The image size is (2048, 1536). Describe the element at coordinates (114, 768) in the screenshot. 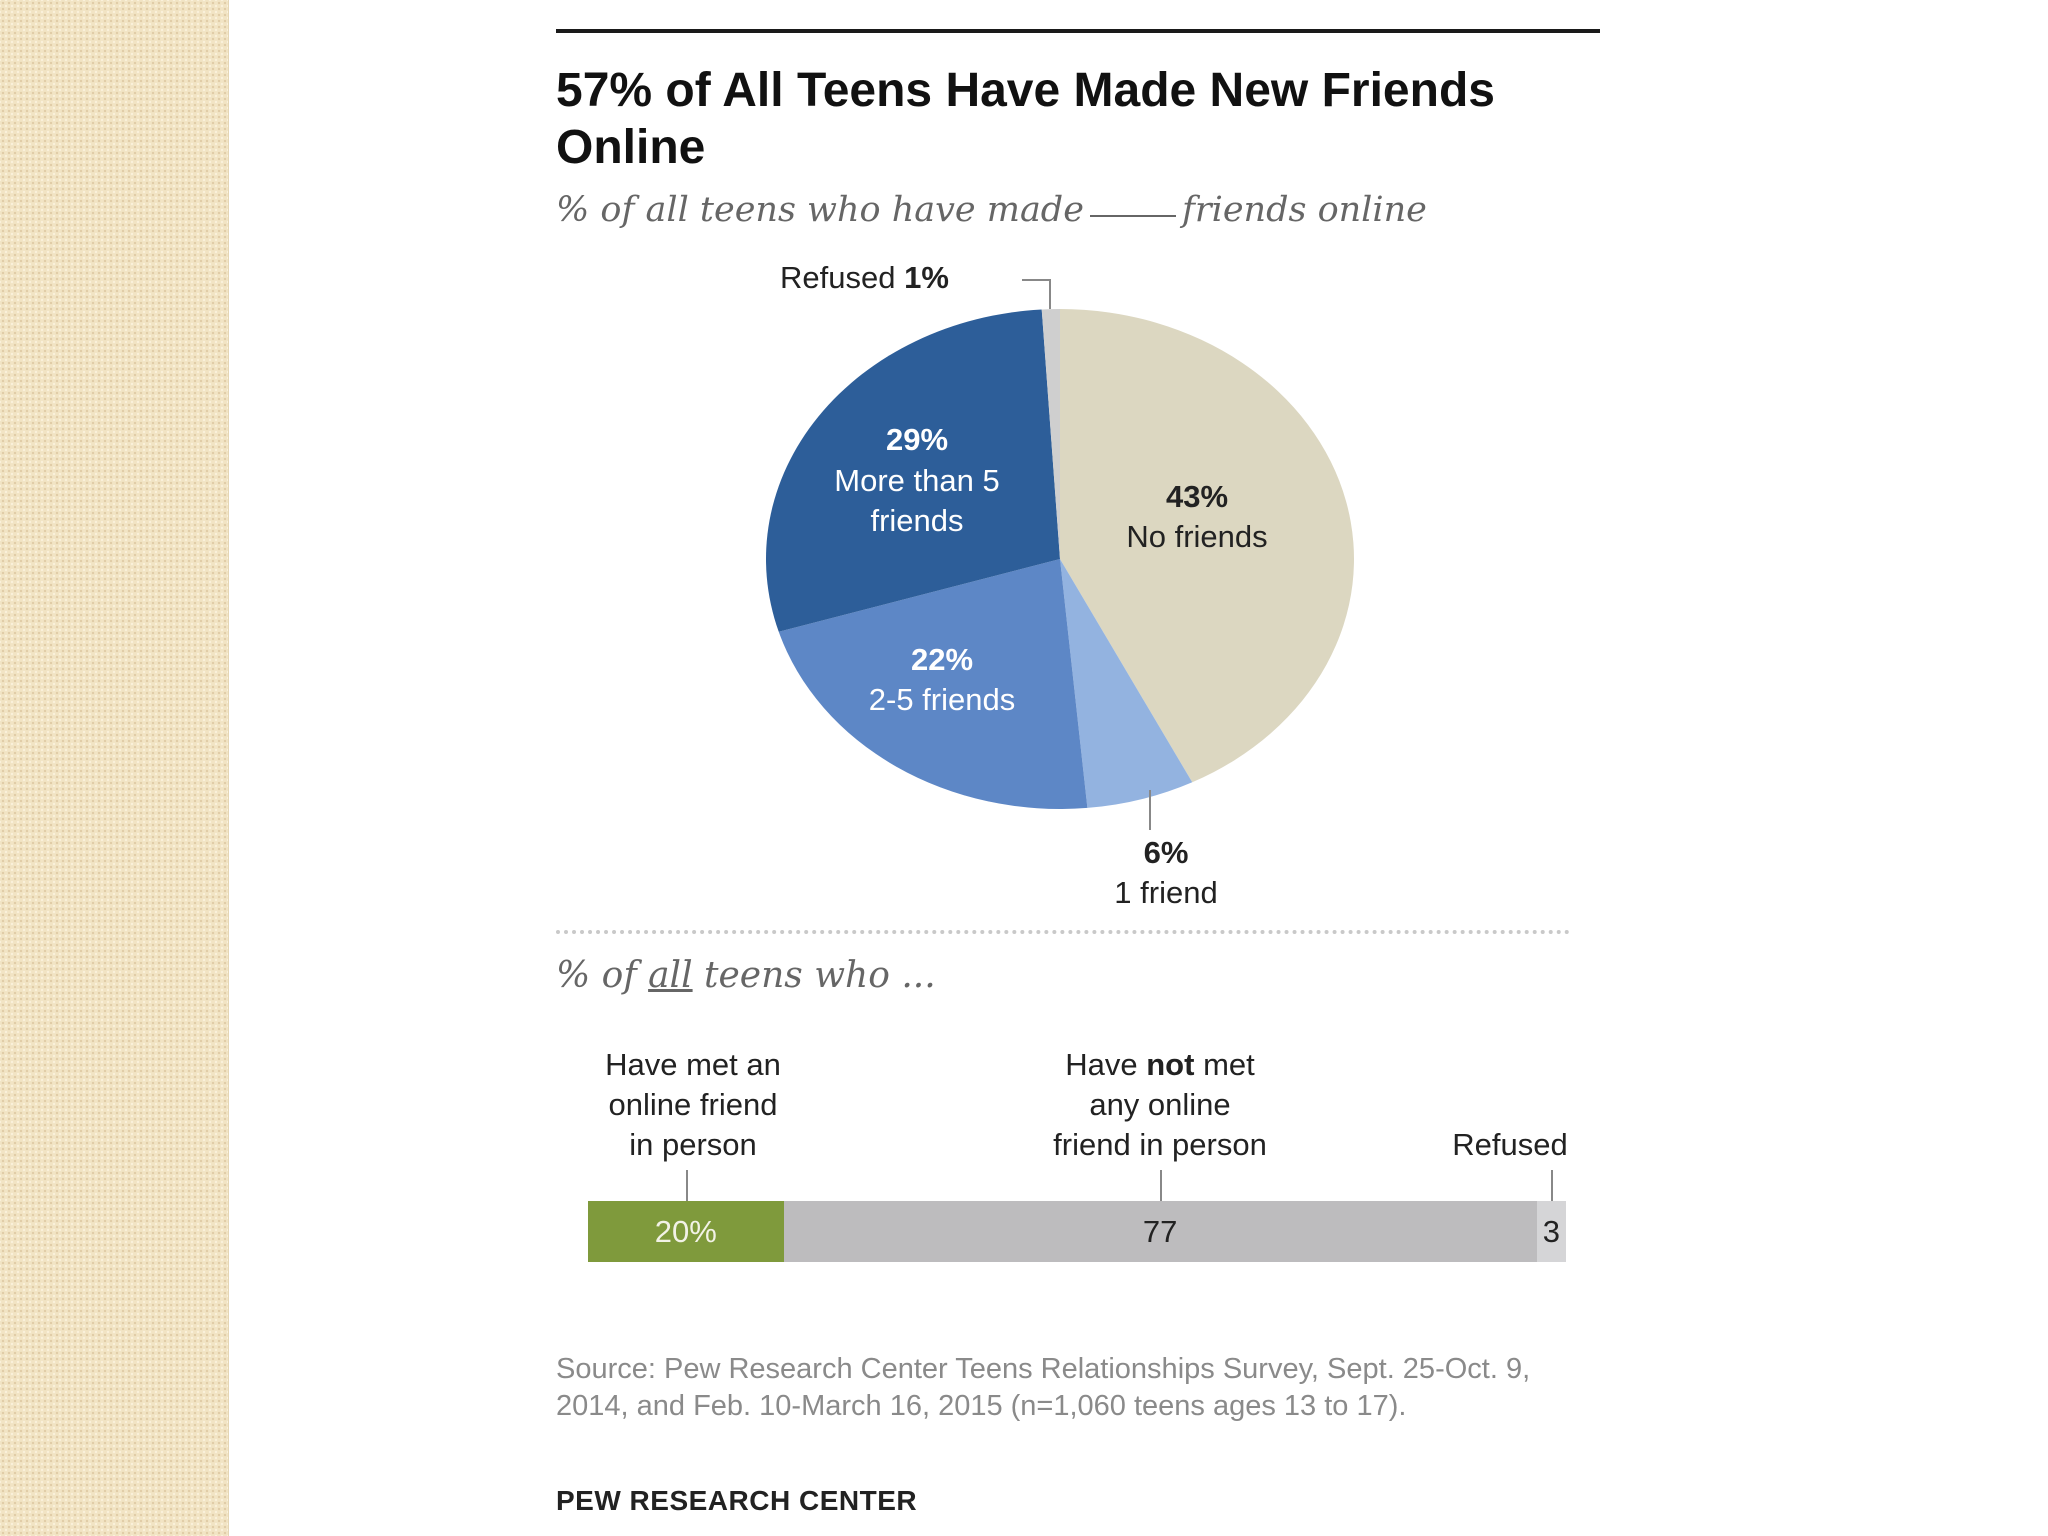

I see `decorative-side-strip` at that location.